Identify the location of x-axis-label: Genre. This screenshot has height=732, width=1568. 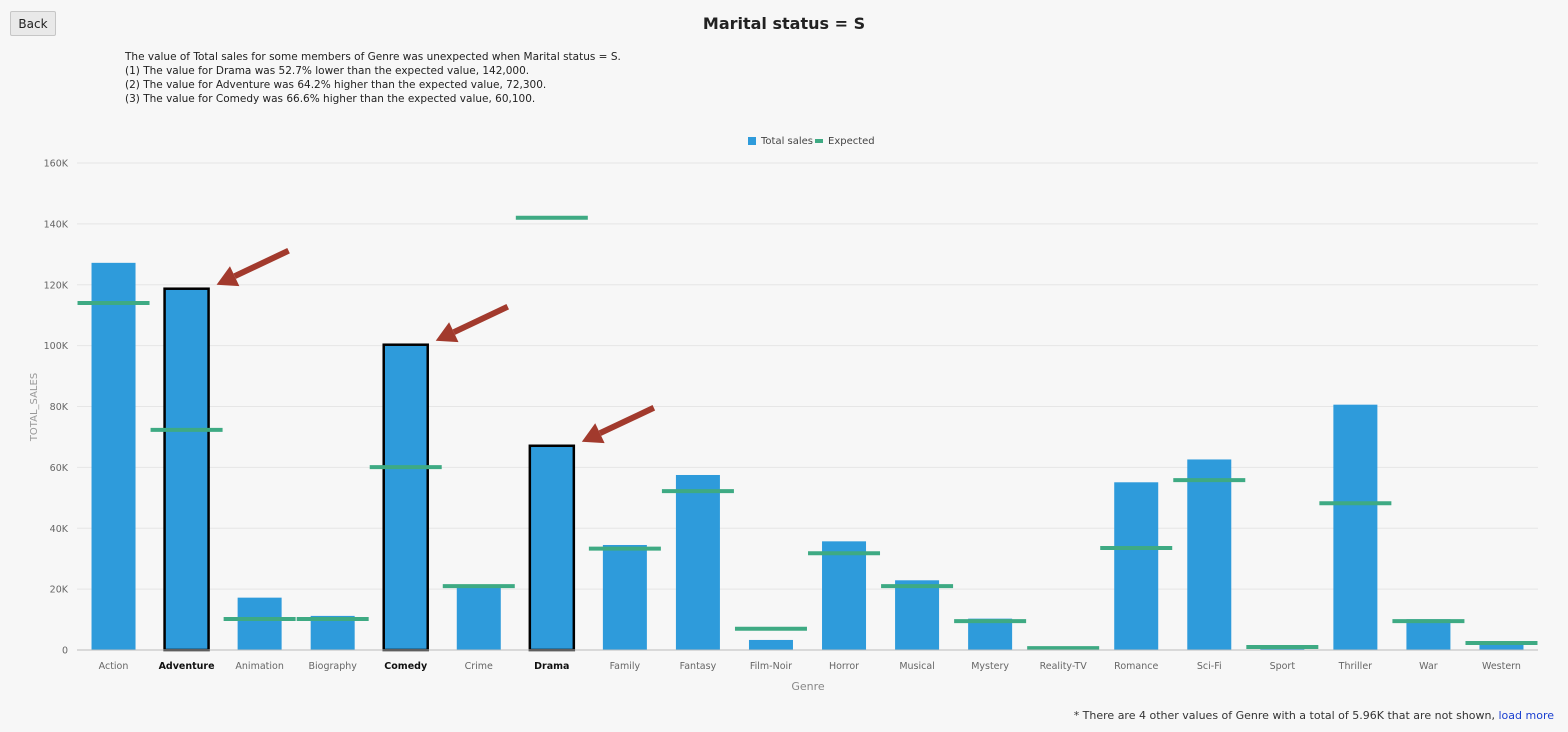
(808, 686).